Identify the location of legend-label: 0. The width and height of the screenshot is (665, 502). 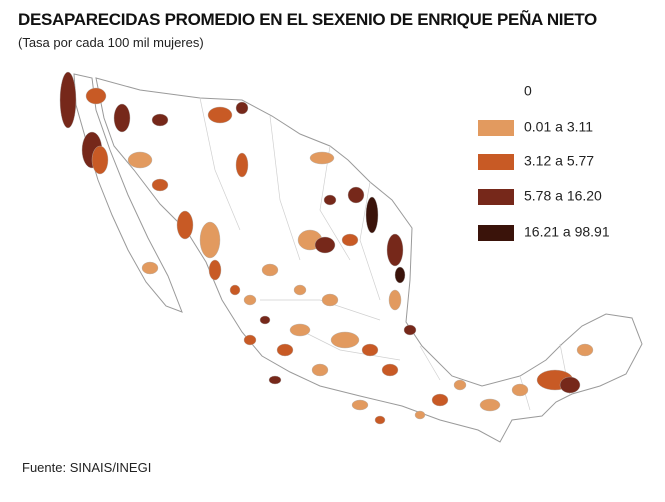
(528, 91).